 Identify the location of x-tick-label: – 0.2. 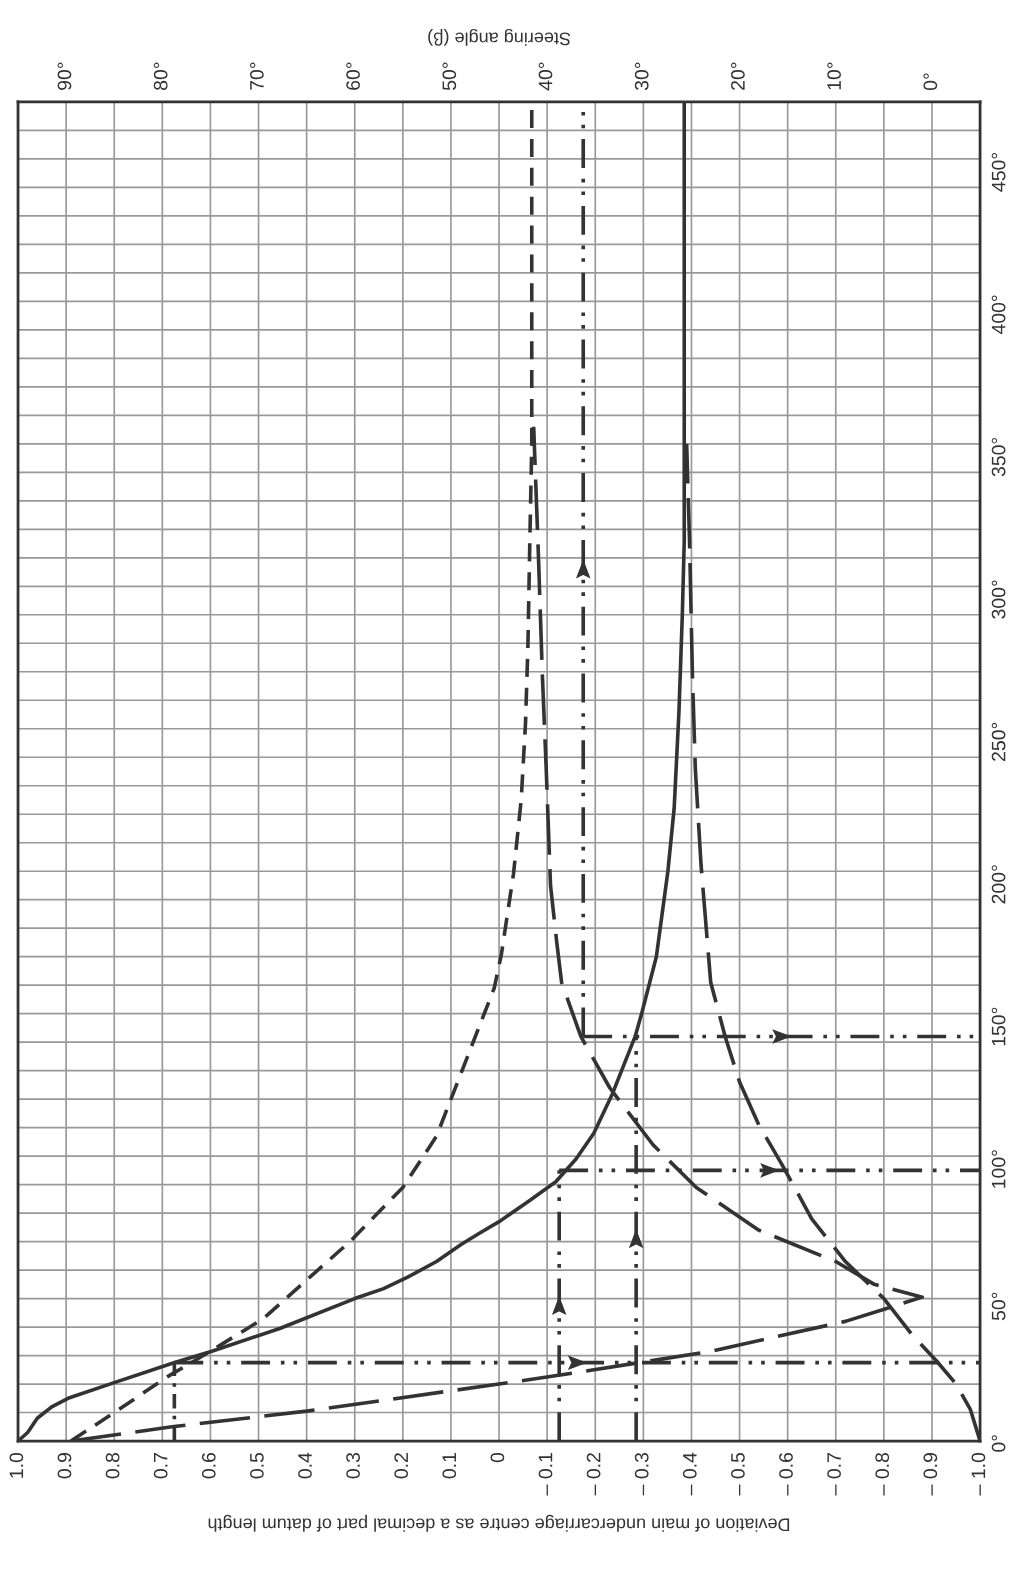
(593, 1474).